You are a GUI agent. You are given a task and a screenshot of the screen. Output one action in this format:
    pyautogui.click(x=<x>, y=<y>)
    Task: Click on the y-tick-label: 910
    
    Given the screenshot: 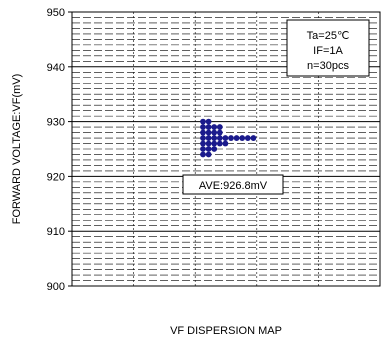 What is the action you would take?
    pyautogui.click(x=56, y=232)
    